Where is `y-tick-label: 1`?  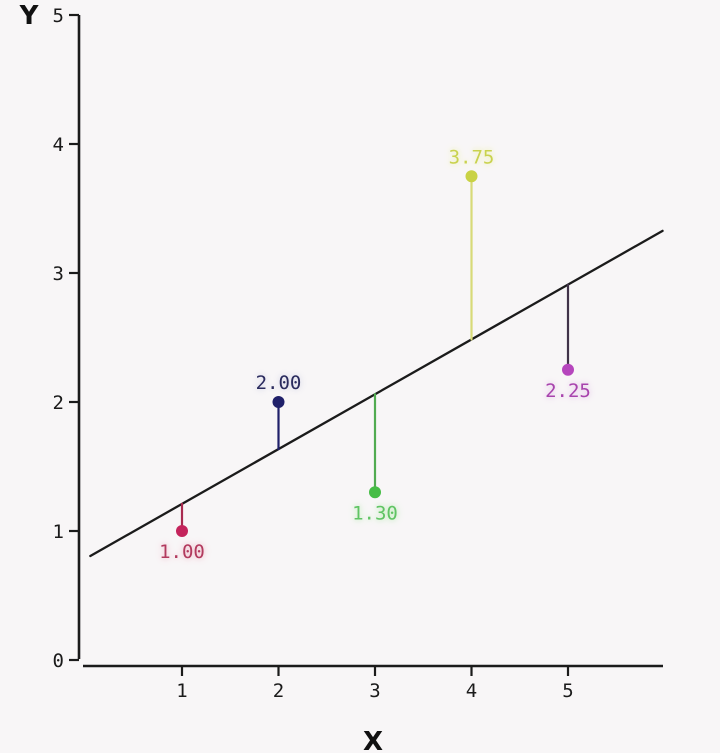 y-tick-label: 1 is located at coordinates (58, 532).